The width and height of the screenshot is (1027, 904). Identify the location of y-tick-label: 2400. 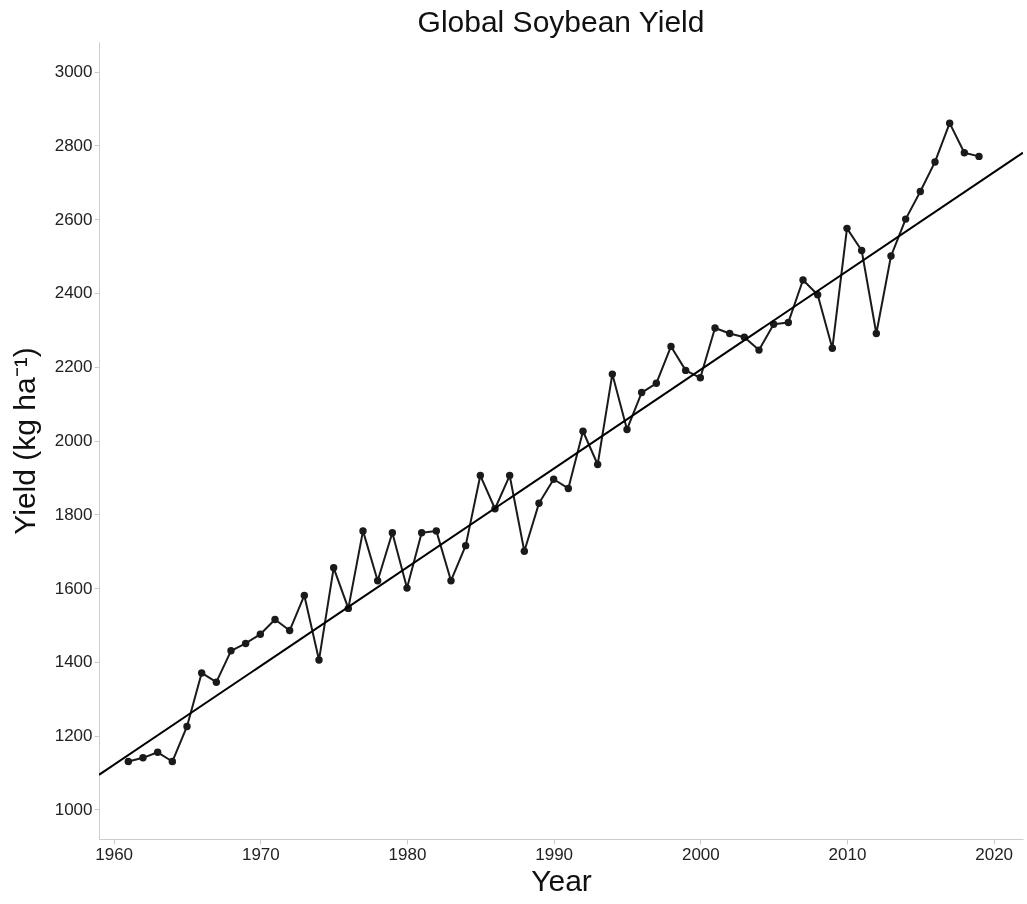
(73, 293).